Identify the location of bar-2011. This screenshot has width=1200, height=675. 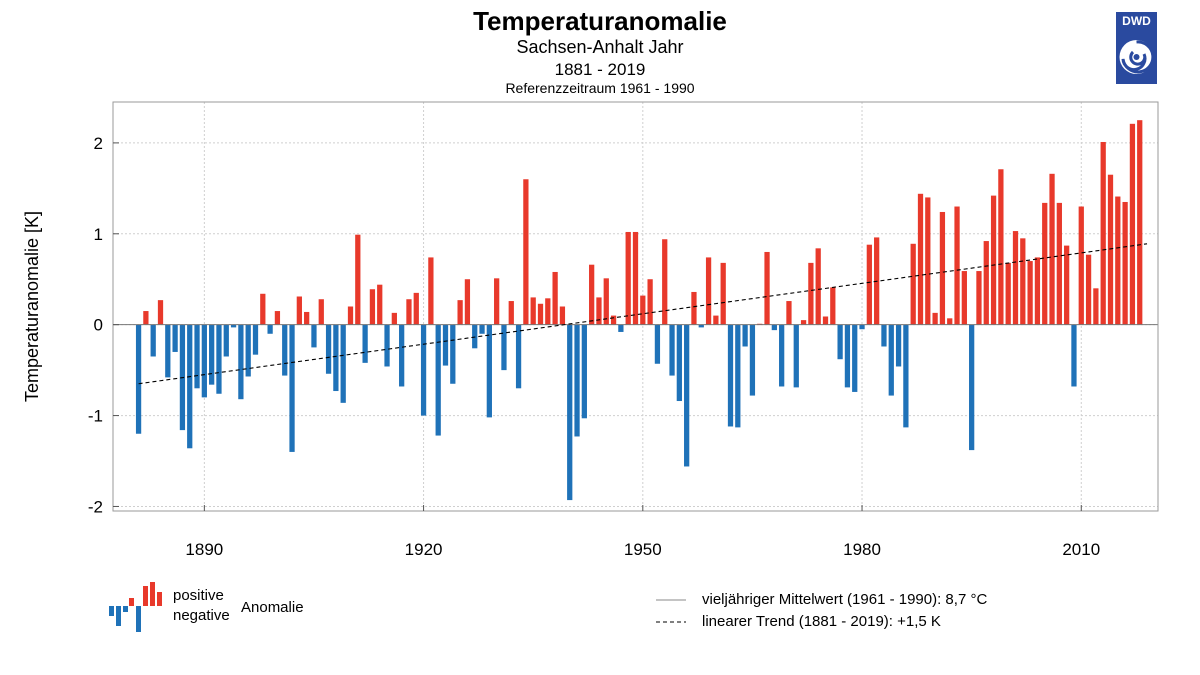
(1088, 289).